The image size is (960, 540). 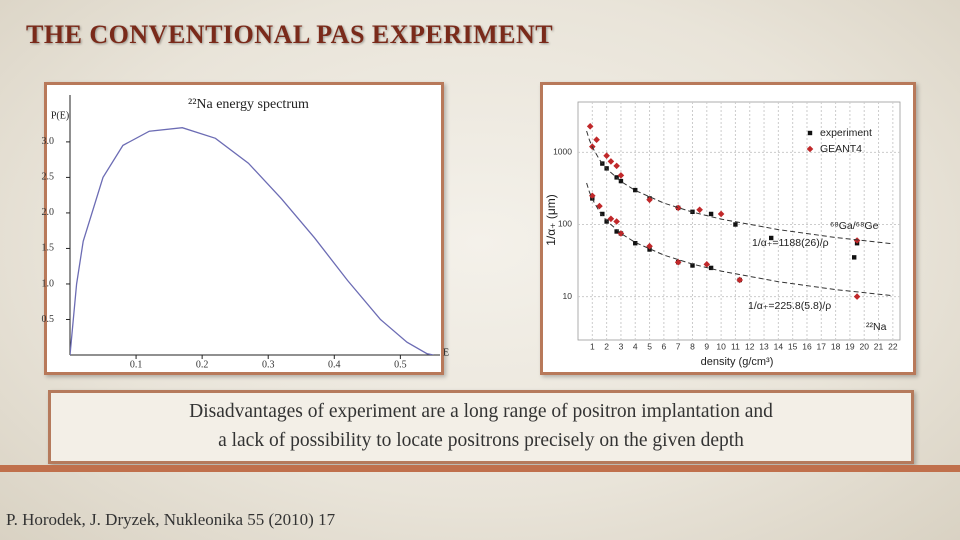 What do you see at coordinates (841, 149) in the screenshot?
I see `legend-label: GEANT4` at bounding box center [841, 149].